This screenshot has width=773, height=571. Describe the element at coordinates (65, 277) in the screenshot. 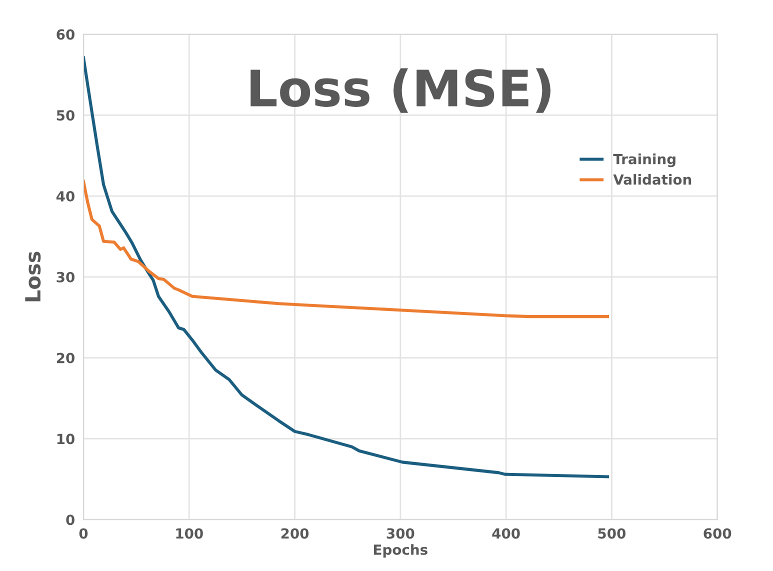

I see `y-tick-label: 30` at that location.